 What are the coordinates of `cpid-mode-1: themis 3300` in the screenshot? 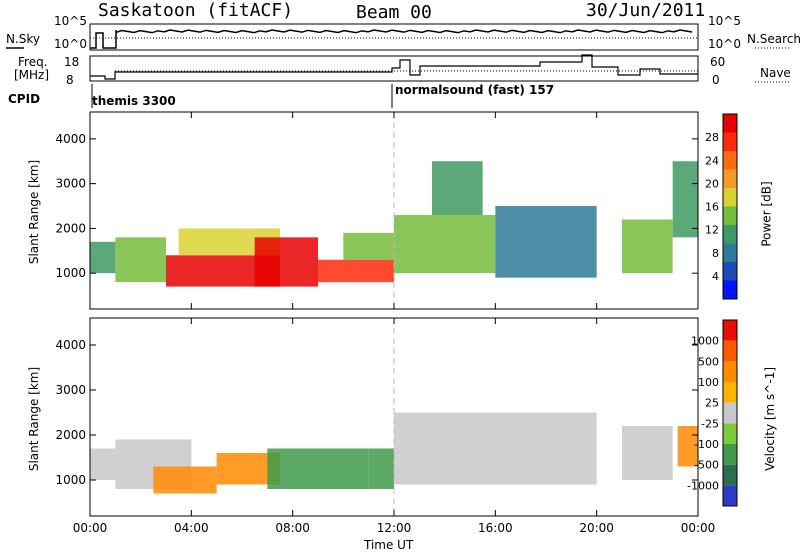 It's located at (134, 101).